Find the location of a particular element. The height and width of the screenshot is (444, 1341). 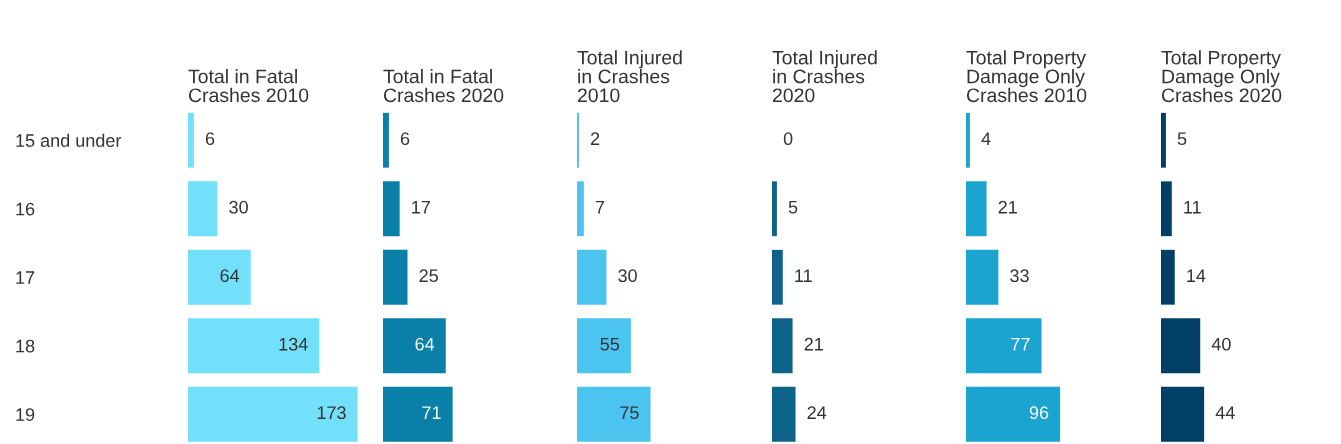

data-label: 25 is located at coordinates (428, 276).